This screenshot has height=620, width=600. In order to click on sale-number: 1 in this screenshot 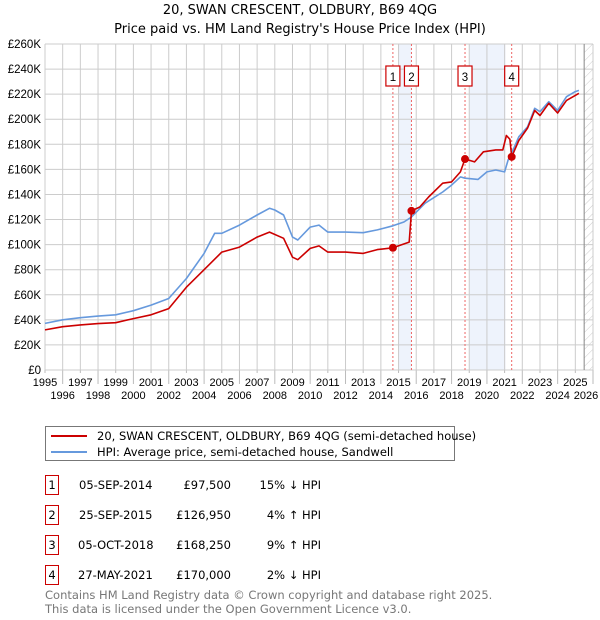, I will do `click(52, 485)`.